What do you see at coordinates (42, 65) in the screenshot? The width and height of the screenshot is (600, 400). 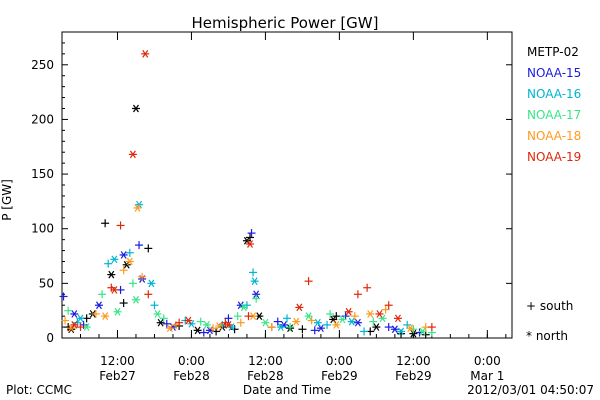 I see `y-tick-label: 250` at bounding box center [42, 65].